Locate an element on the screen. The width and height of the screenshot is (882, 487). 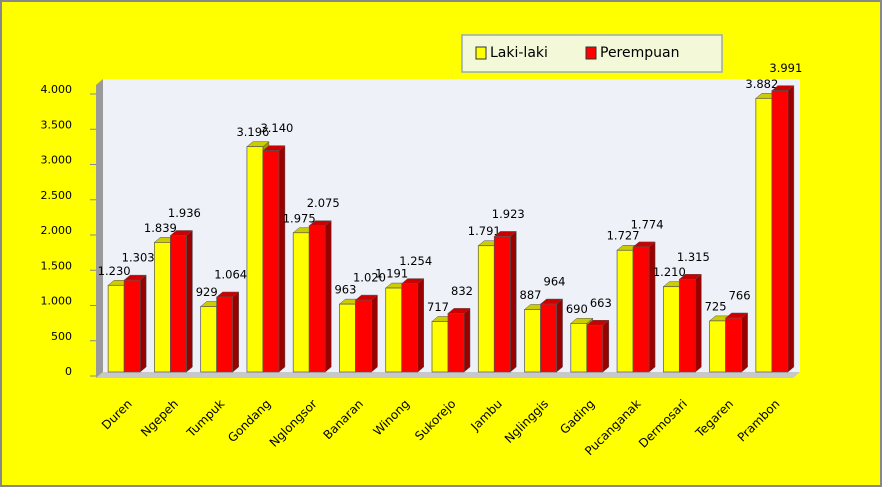
value-label: 766 is located at coordinates (740, 295).